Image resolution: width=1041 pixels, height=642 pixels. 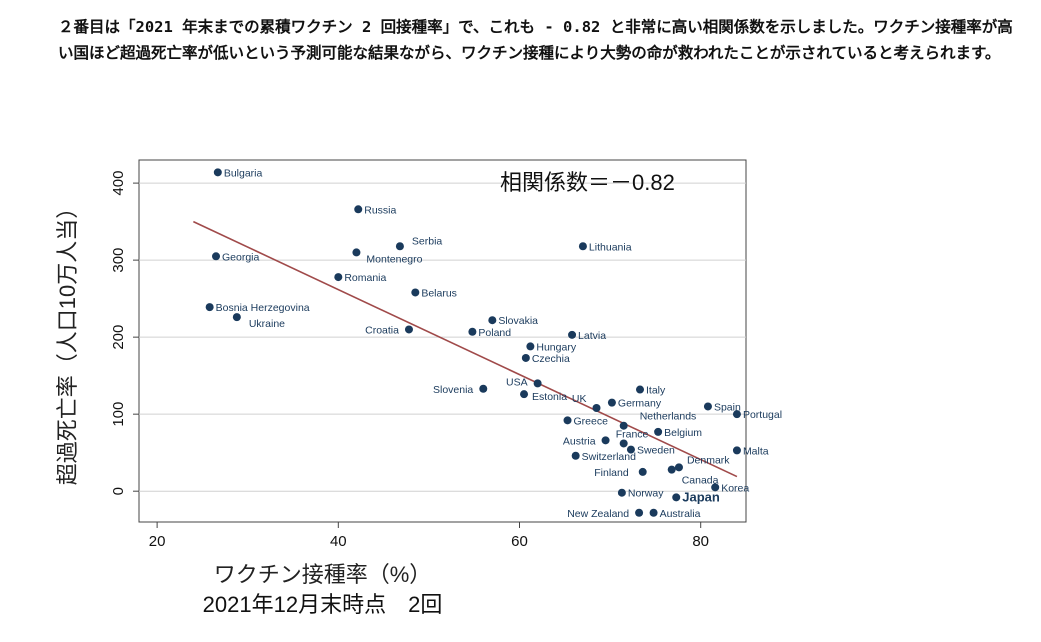 What do you see at coordinates (118, 414) in the screenshot?
I see `y-tick-label: 100` at bounding box center [118, 414].